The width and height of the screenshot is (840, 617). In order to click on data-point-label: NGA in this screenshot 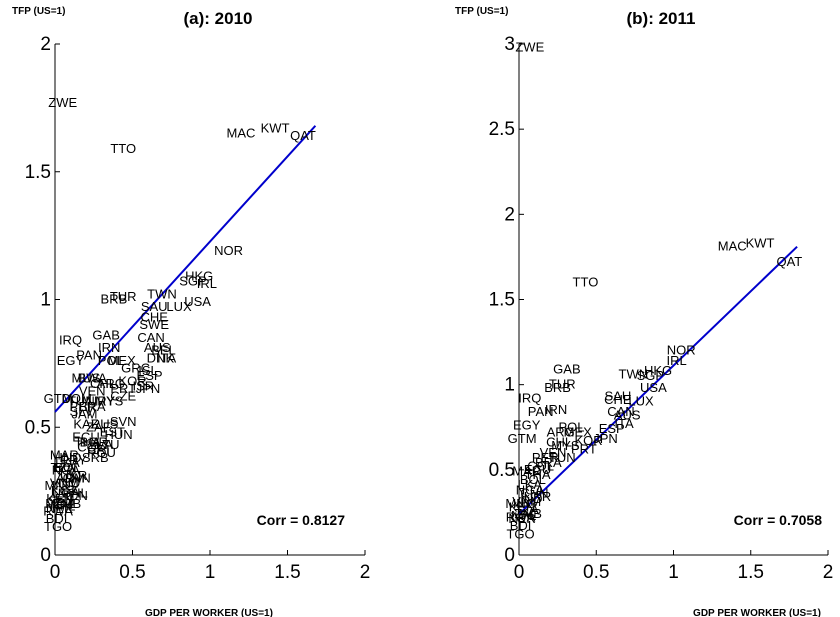, I will do `click(66, 470)`.